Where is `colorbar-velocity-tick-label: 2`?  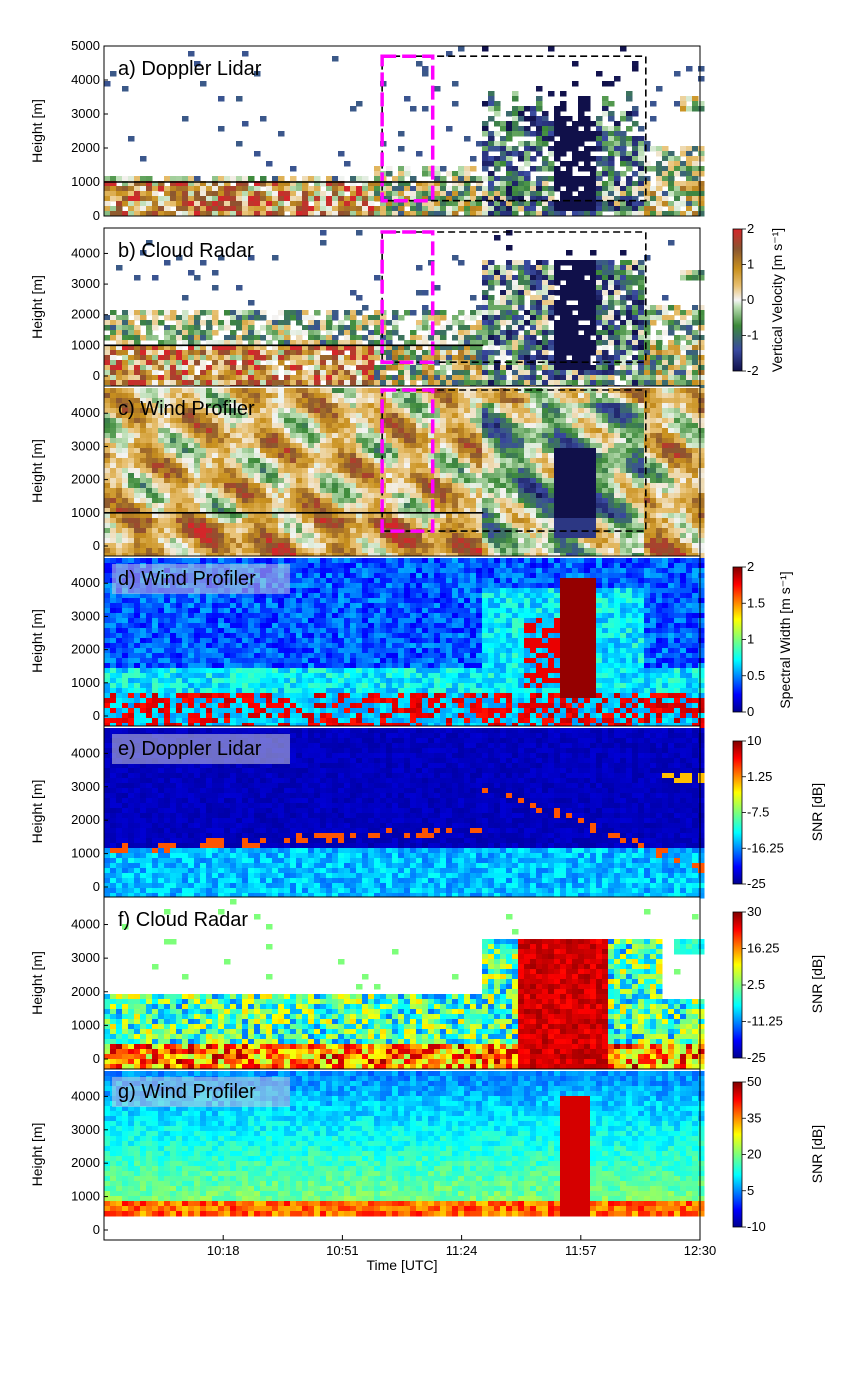 colorbar-velocity-tick-label: 2 is located at coordinates (750, 228).